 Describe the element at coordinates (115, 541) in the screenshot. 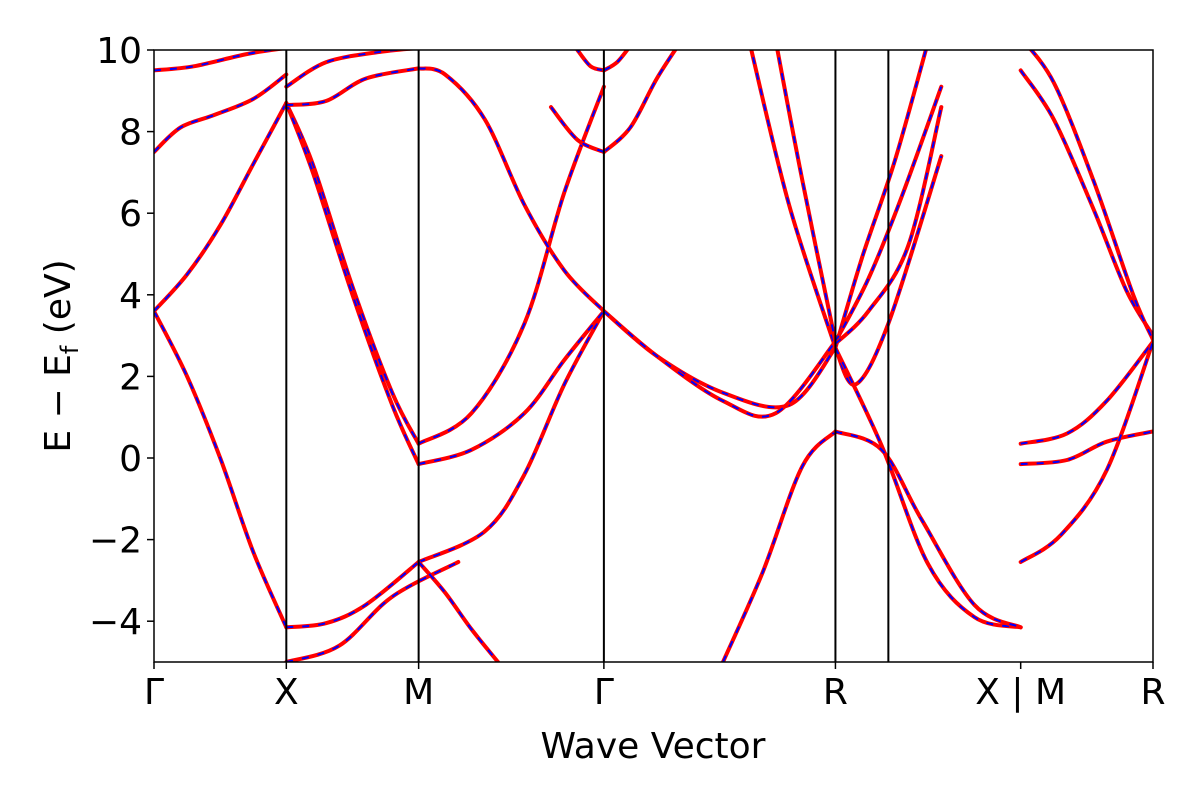

I see `y-tick-label: −2` at that location.